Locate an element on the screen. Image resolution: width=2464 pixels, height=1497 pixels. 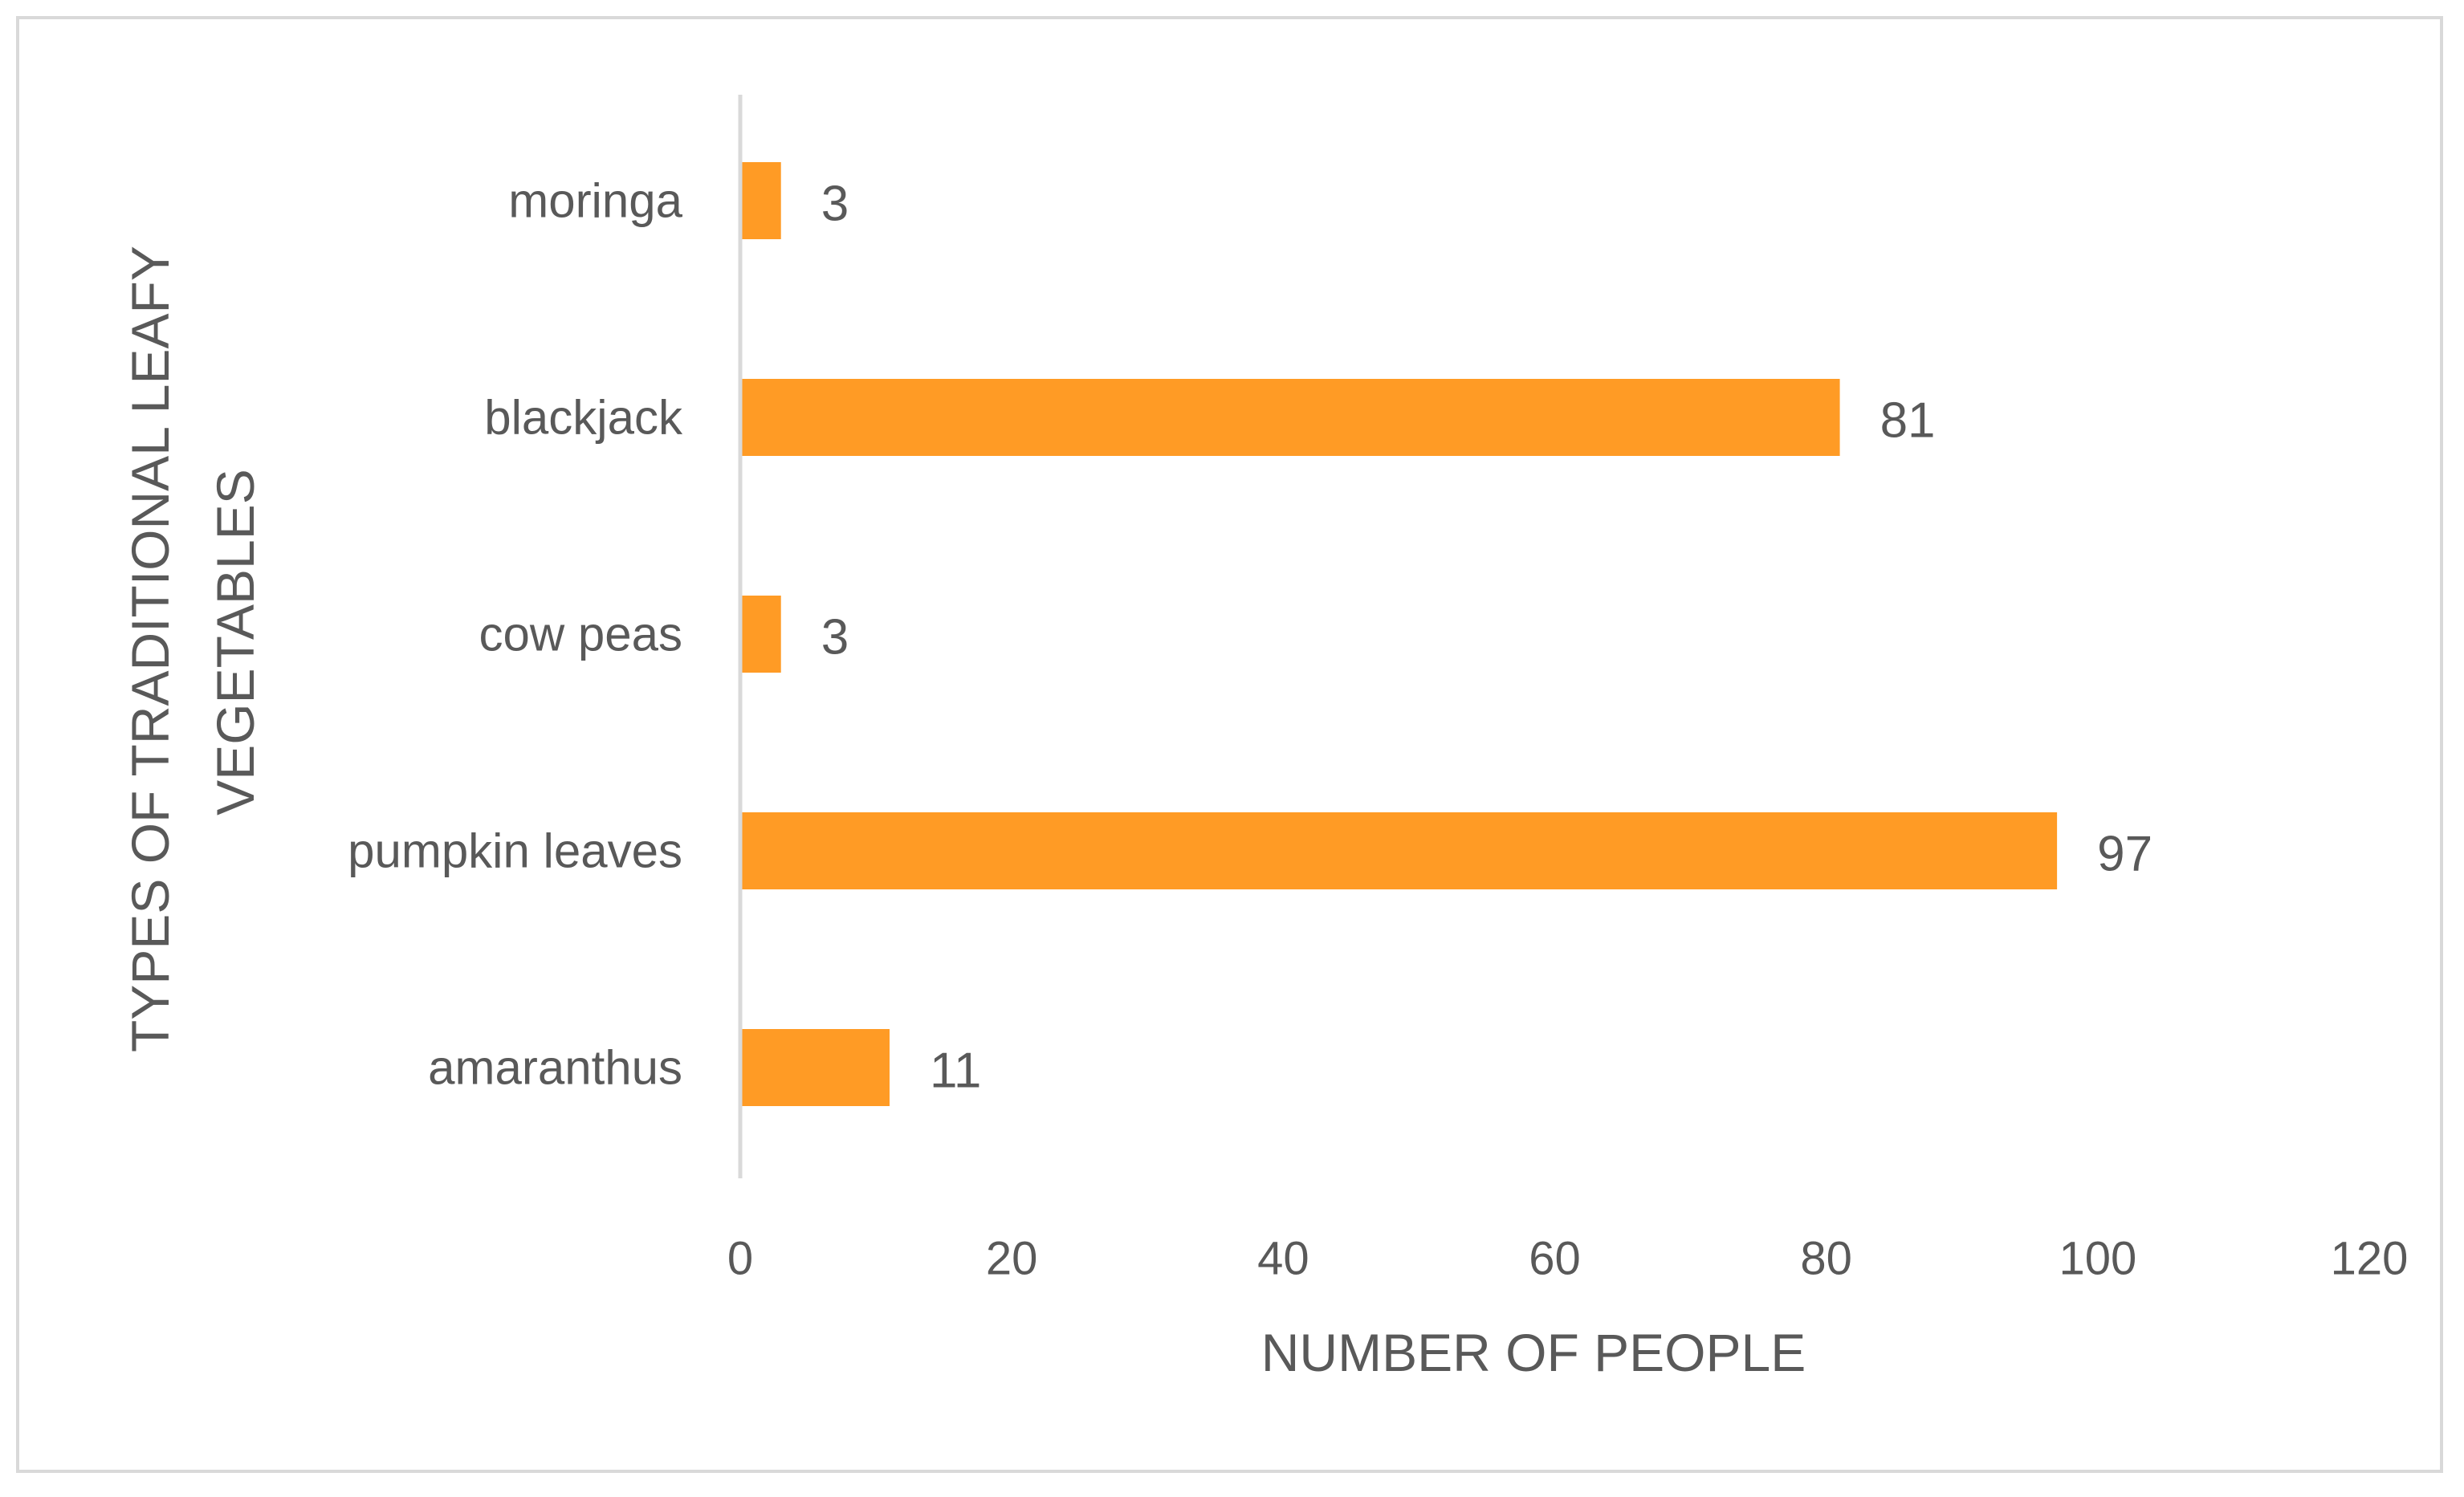
data-label-blackjack: 81 is located at coordinates (1908, 421).